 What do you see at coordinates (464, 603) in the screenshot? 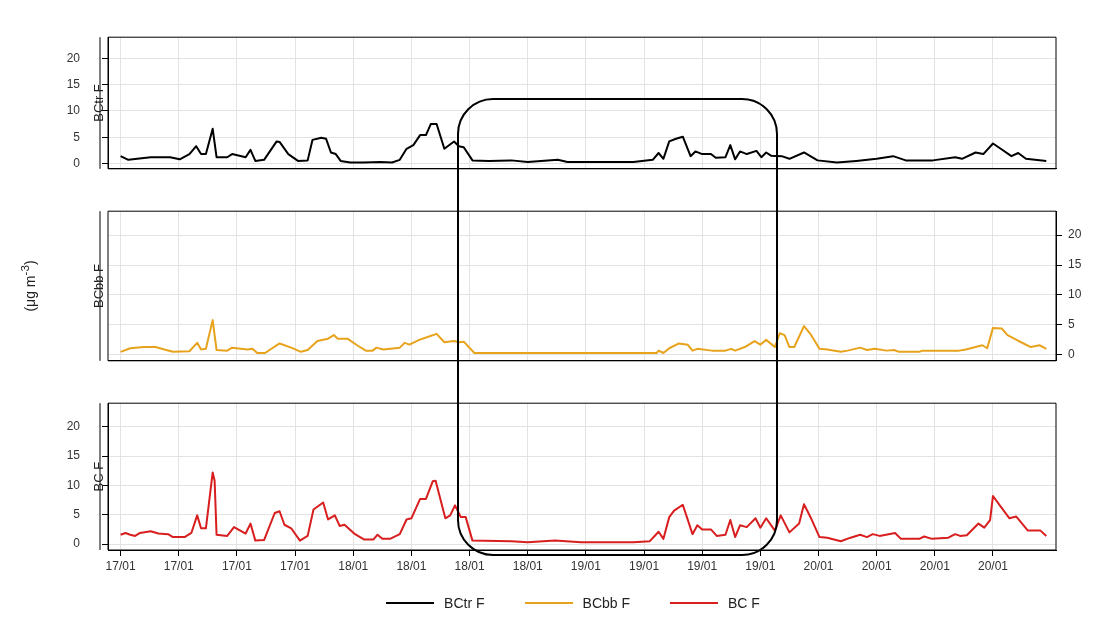
I see `legend-label: BCtr F` at bounding box center [464, 603].